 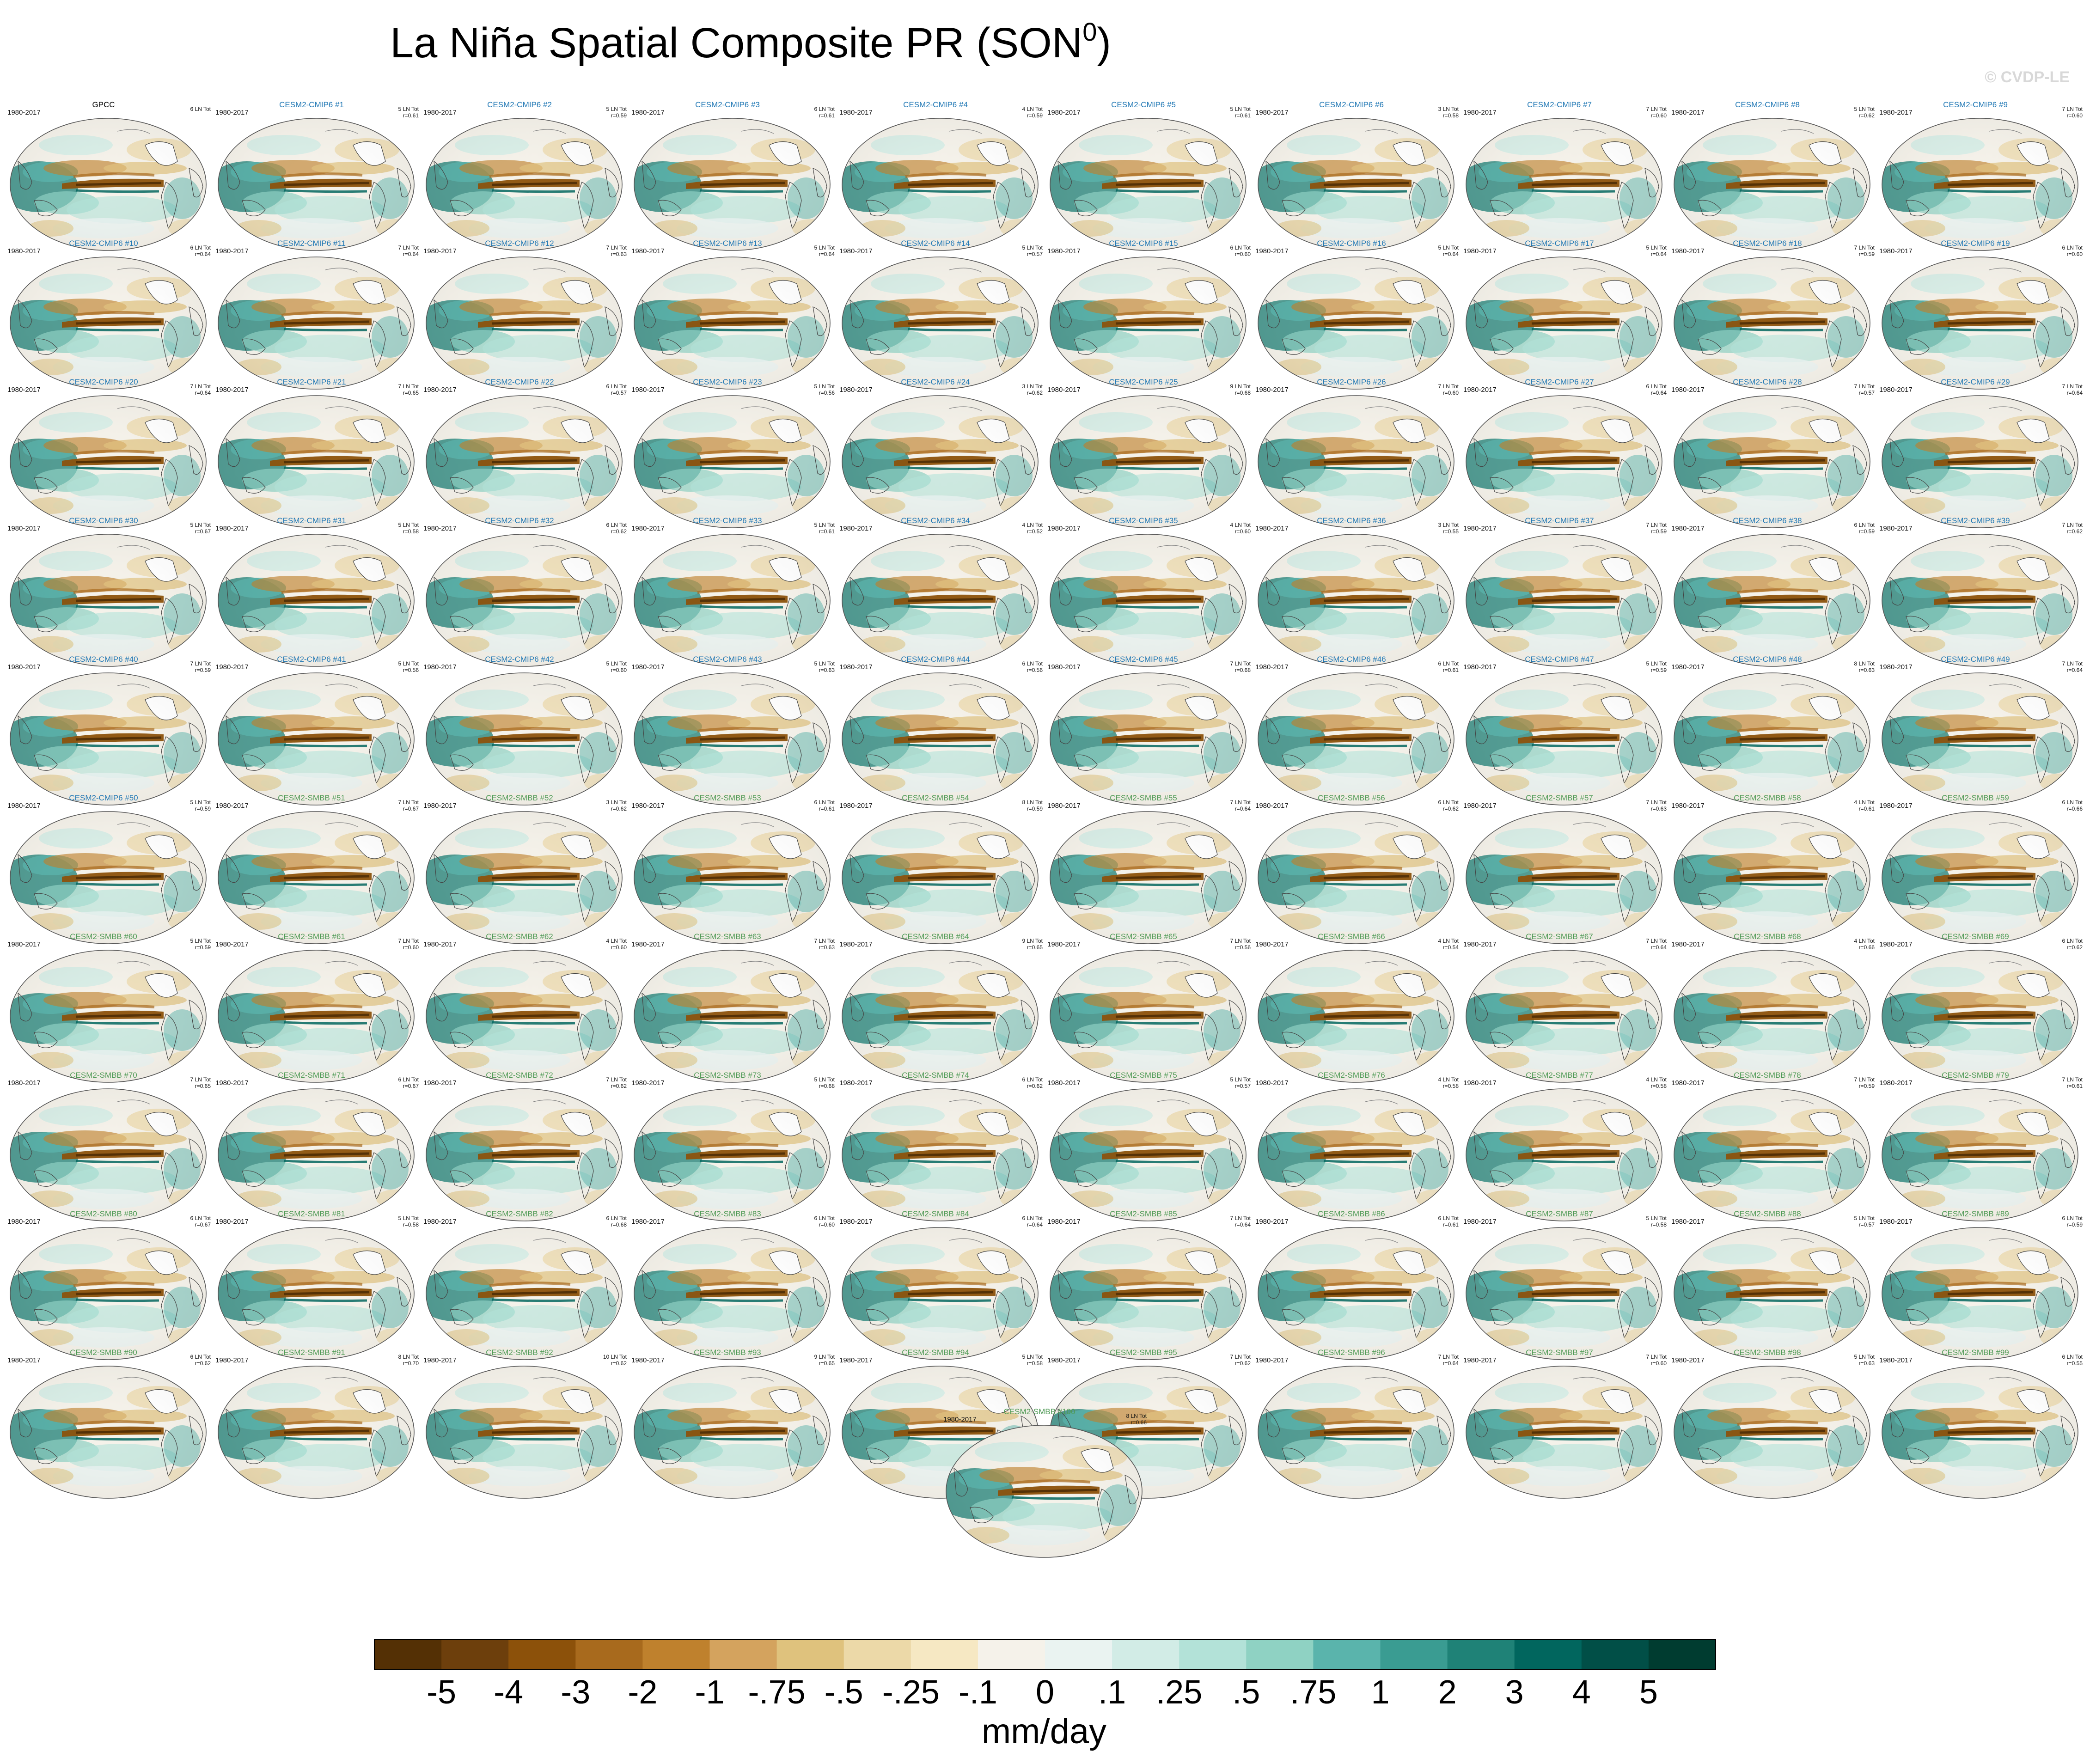 What do you see at coordinates (1313, 1692) in the screenshot?
I see `colorbar-tick-label: .75` at bounding box center [1313, 1692].